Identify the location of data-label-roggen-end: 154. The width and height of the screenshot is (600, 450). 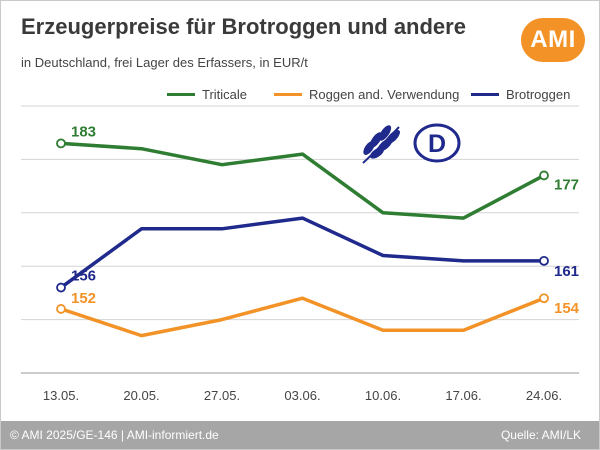
(567, 308).